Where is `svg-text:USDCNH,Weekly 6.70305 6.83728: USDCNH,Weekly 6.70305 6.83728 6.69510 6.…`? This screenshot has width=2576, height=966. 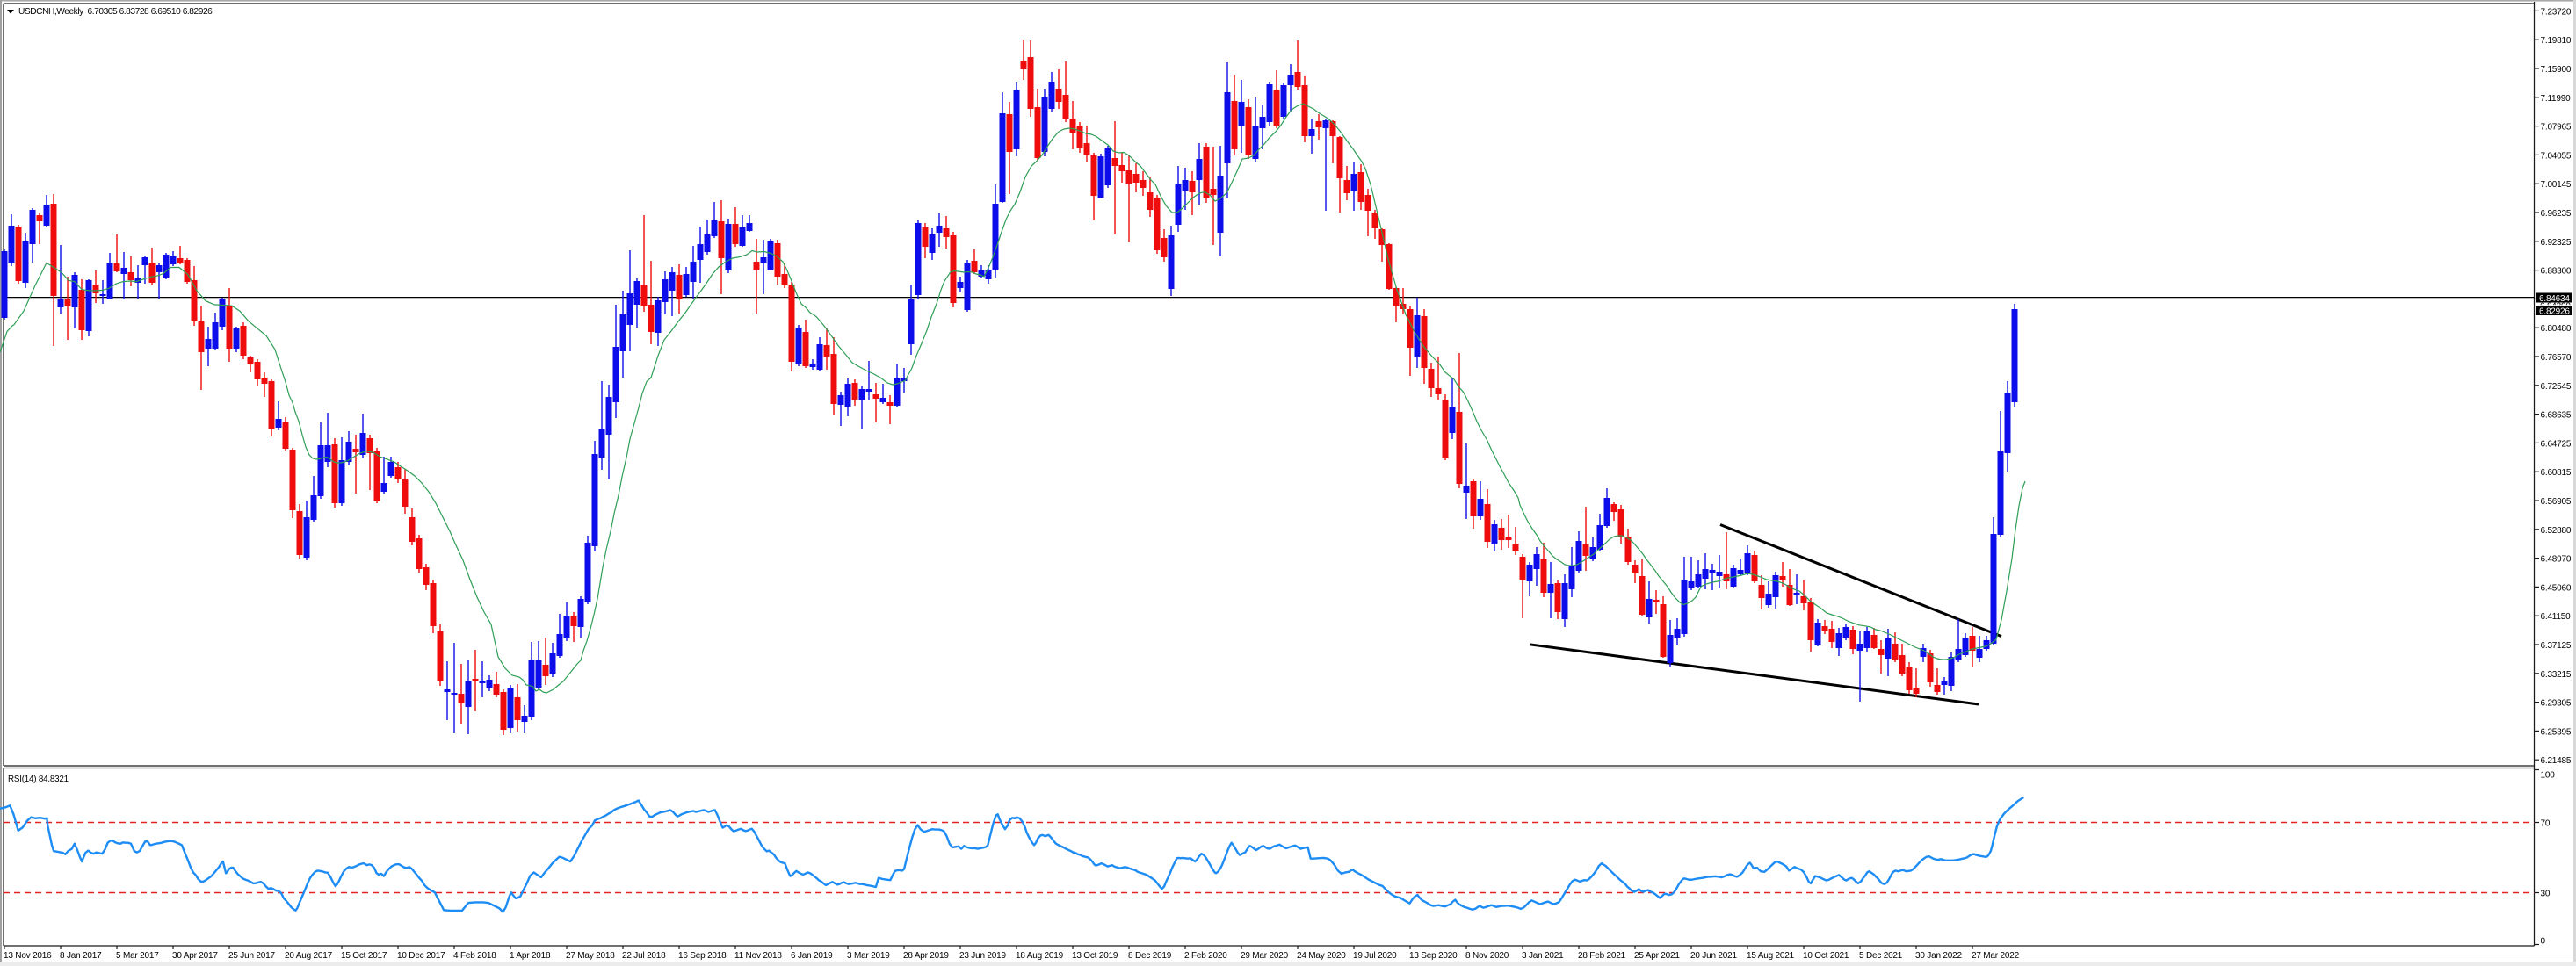 svg-text:USDCNH,Weekly 6.70305 6.83728: USDCNH,Weekly 6.70305 6.83728 6.69510 6.… is located at coordinates (115, 12).